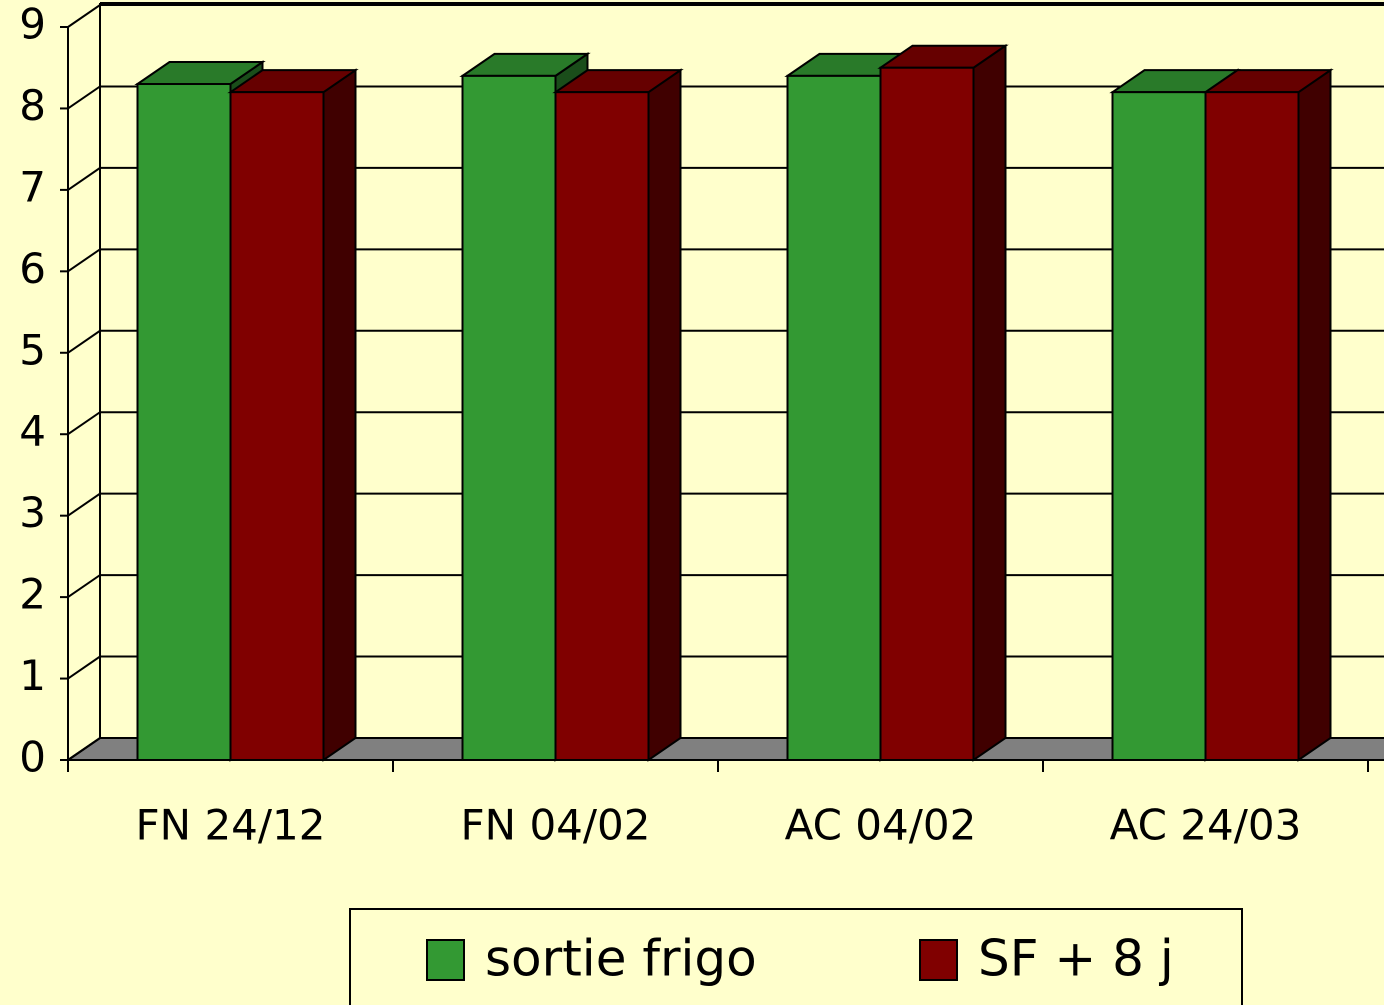  What do you see at coordinates (32, 349) in the screenshot?
I see `y-tick-label: 5` at bounding box center [32, 349].